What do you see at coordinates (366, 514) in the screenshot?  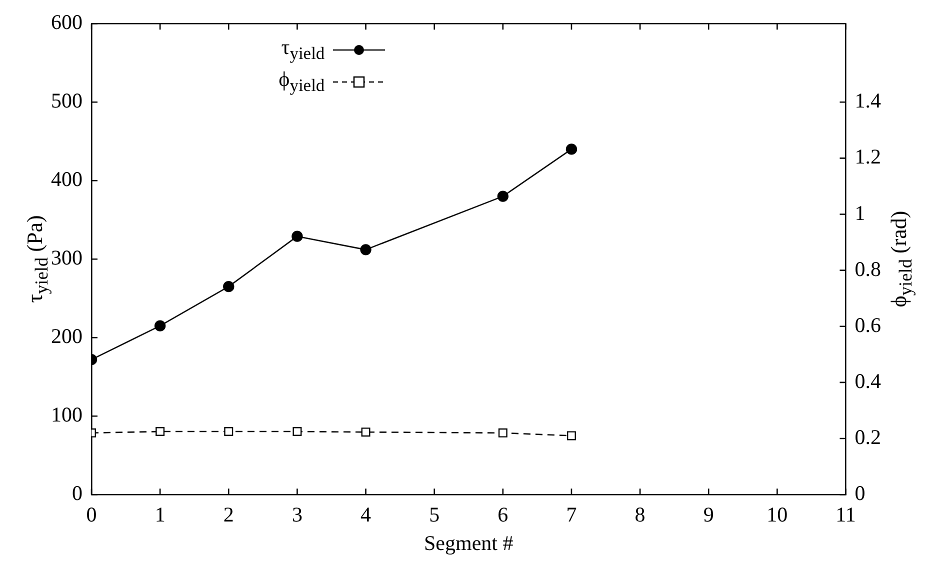 I see `x-tick-label: 4` at bounding box center [366, 514].